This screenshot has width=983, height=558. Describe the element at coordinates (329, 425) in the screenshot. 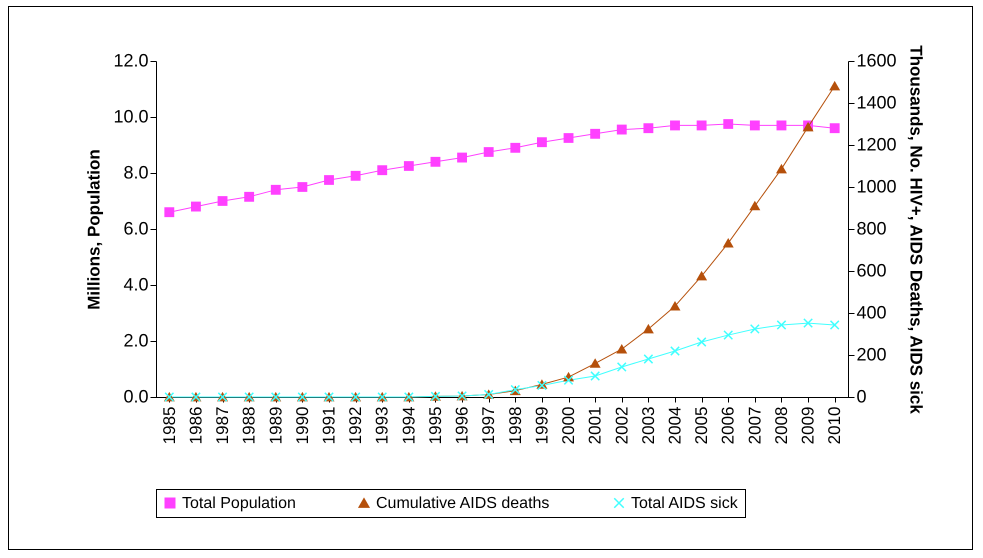

I see `x-tick-label: 1991` at that location.